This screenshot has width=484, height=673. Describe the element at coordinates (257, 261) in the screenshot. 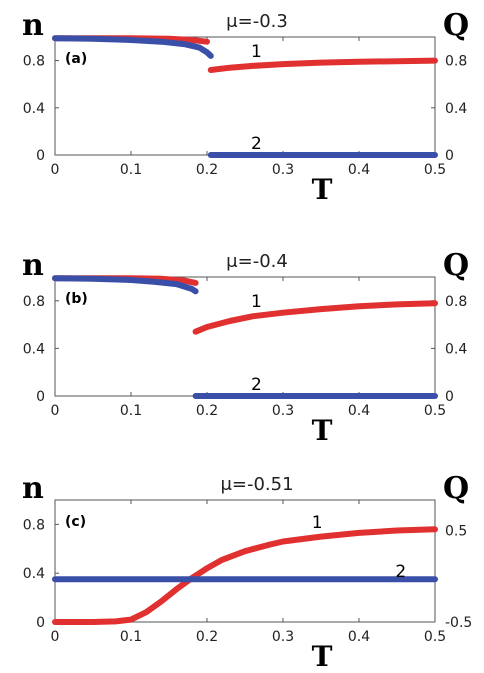

I see `chart-title: μ=-0.4` at that location.